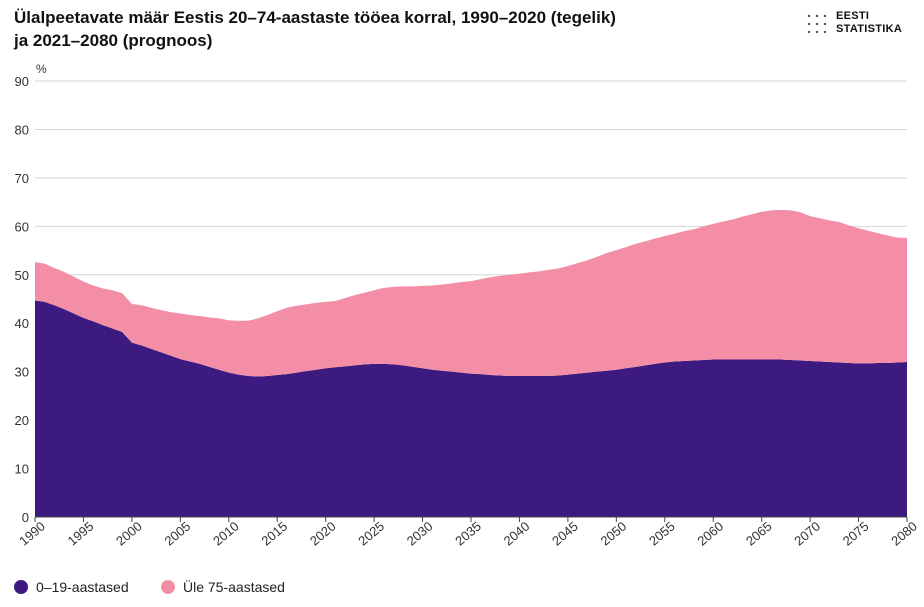 This screenshot has height=607, width=924. Describe the element at coordinates (817, 24) in the screenshot. I see `logo-dots-icon` at that location.